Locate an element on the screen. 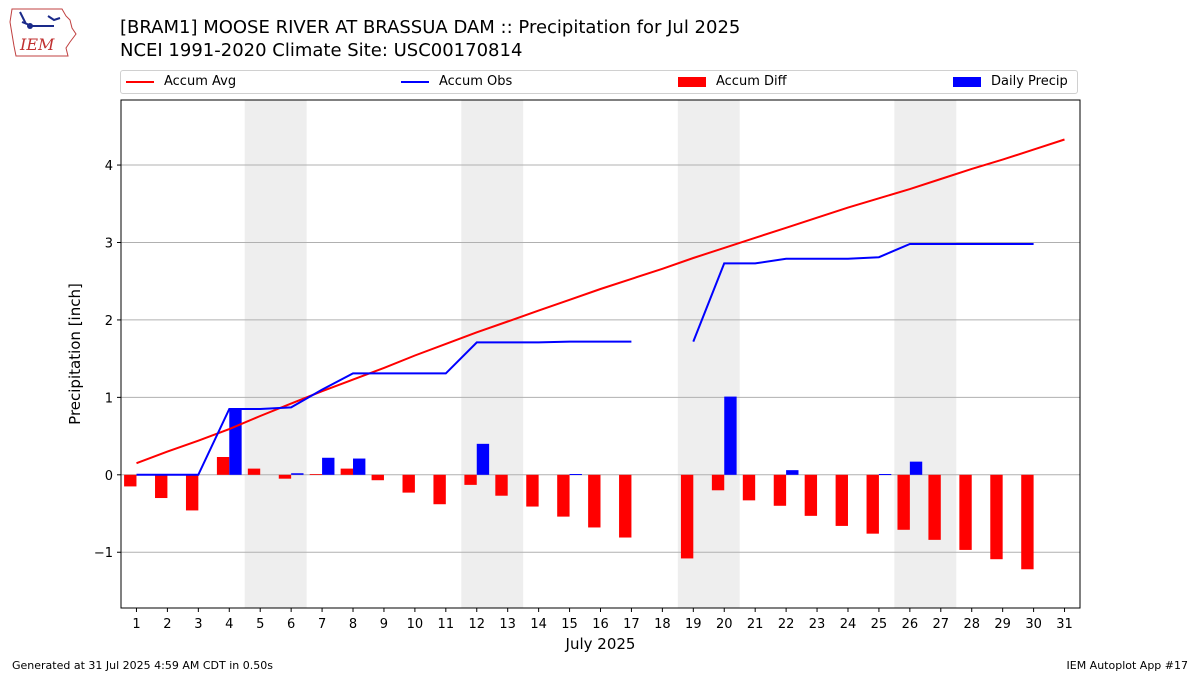 The image size is (1200, 675). y-tick-label-3: 3 is located at coordinates (109, 243).